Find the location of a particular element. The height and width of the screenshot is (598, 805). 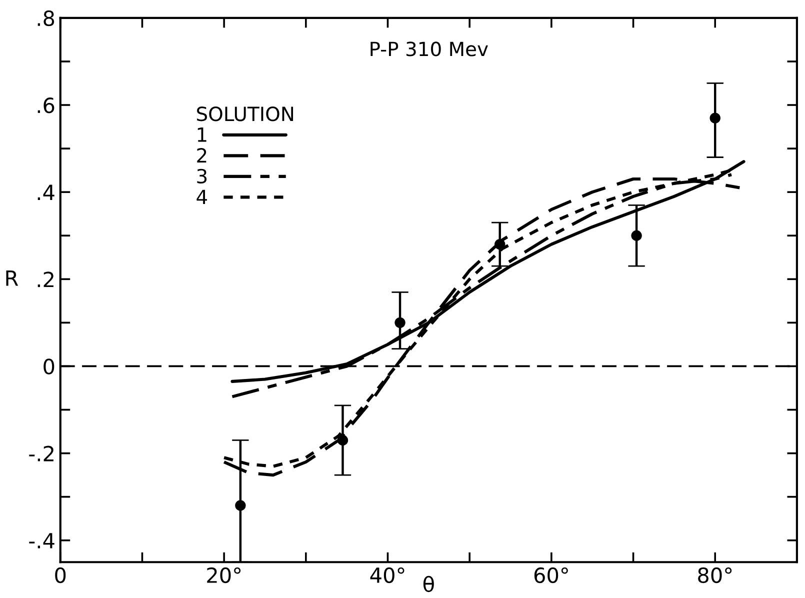

y-tick-label: -.2 is located at coordinates (41, 454).